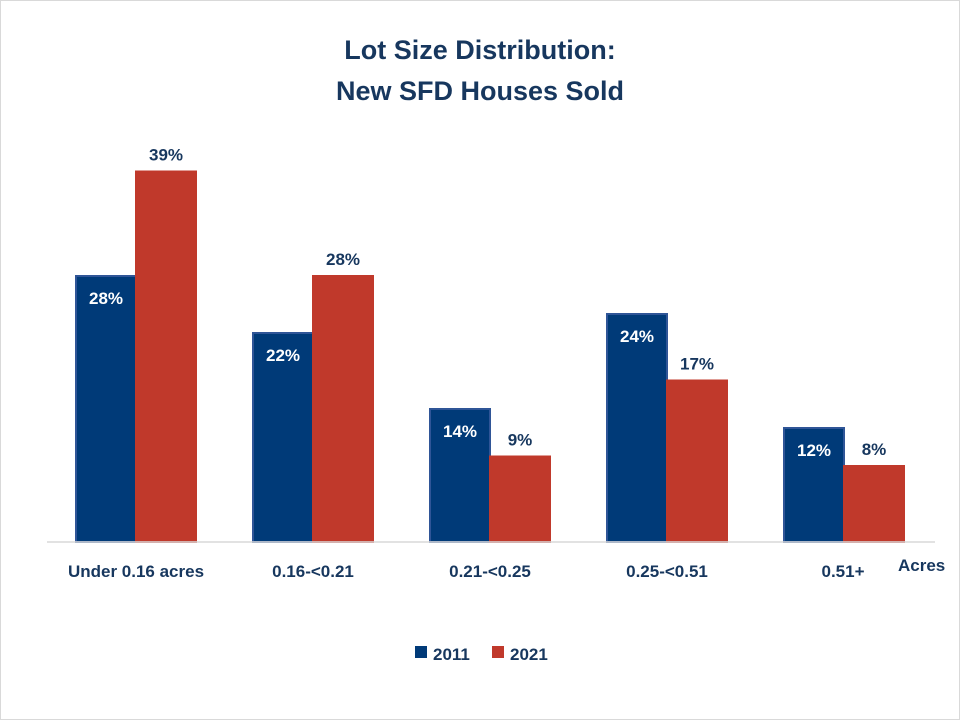 Image resolution: width=960 pixels, height=720 pixels. Describe the element at coordinates (283, 355) in the screenshot. I see `data-label-2011-1: 22%` at that location.